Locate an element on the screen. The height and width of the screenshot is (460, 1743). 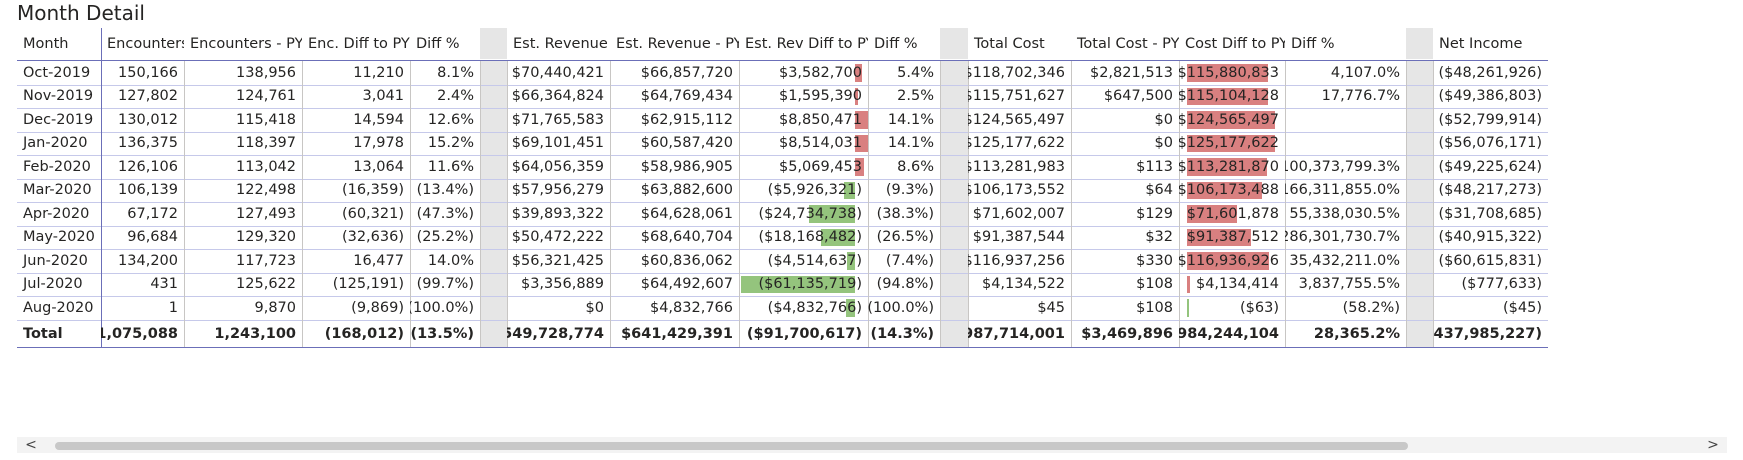
cell-est-revenue-py: $63,882,600 is located at coordinates (674, 191).